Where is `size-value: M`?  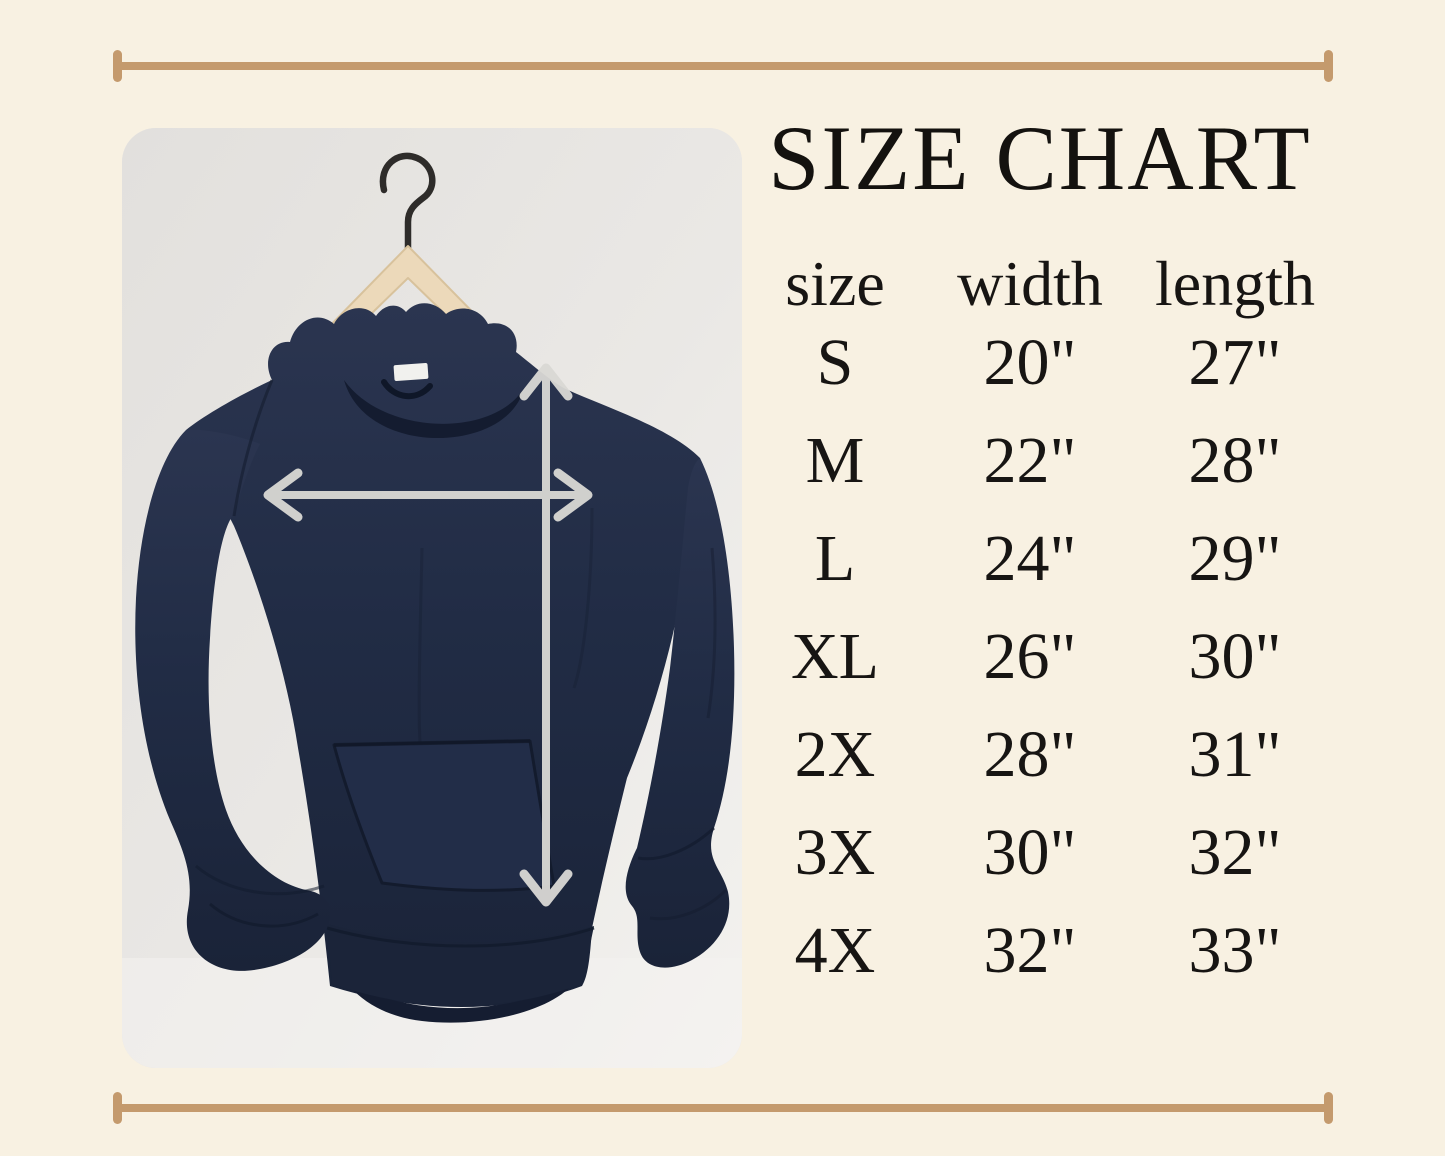
size-value: M is located at coordinates (835, 460).